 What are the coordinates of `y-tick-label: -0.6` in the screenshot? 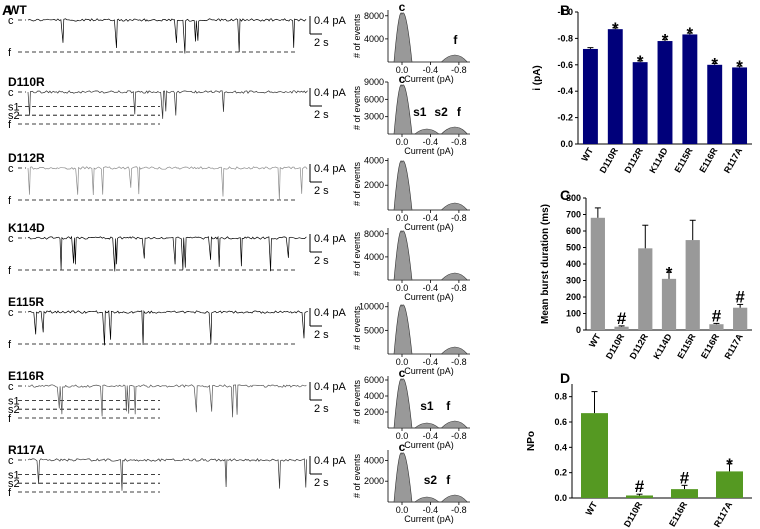 It's located at (565, 65).